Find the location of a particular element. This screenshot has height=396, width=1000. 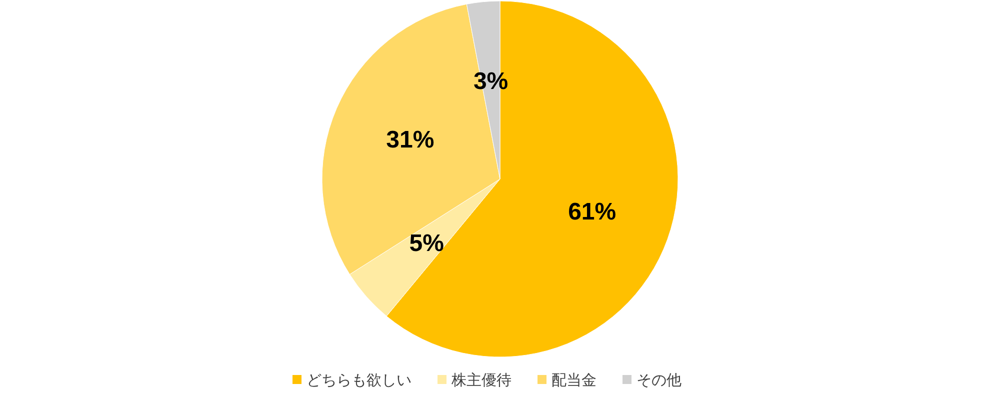

legend-label: 配当金 is located at coordinates (574, 380).